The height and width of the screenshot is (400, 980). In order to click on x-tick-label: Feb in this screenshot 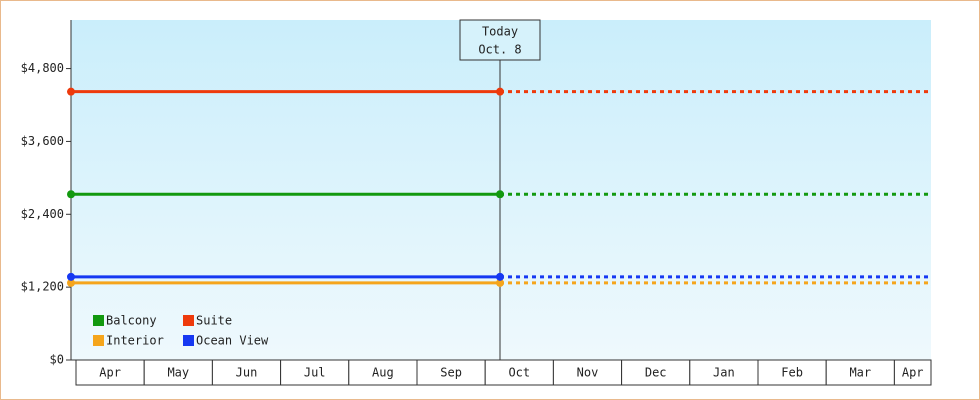, I will do `click(792, 373)`.